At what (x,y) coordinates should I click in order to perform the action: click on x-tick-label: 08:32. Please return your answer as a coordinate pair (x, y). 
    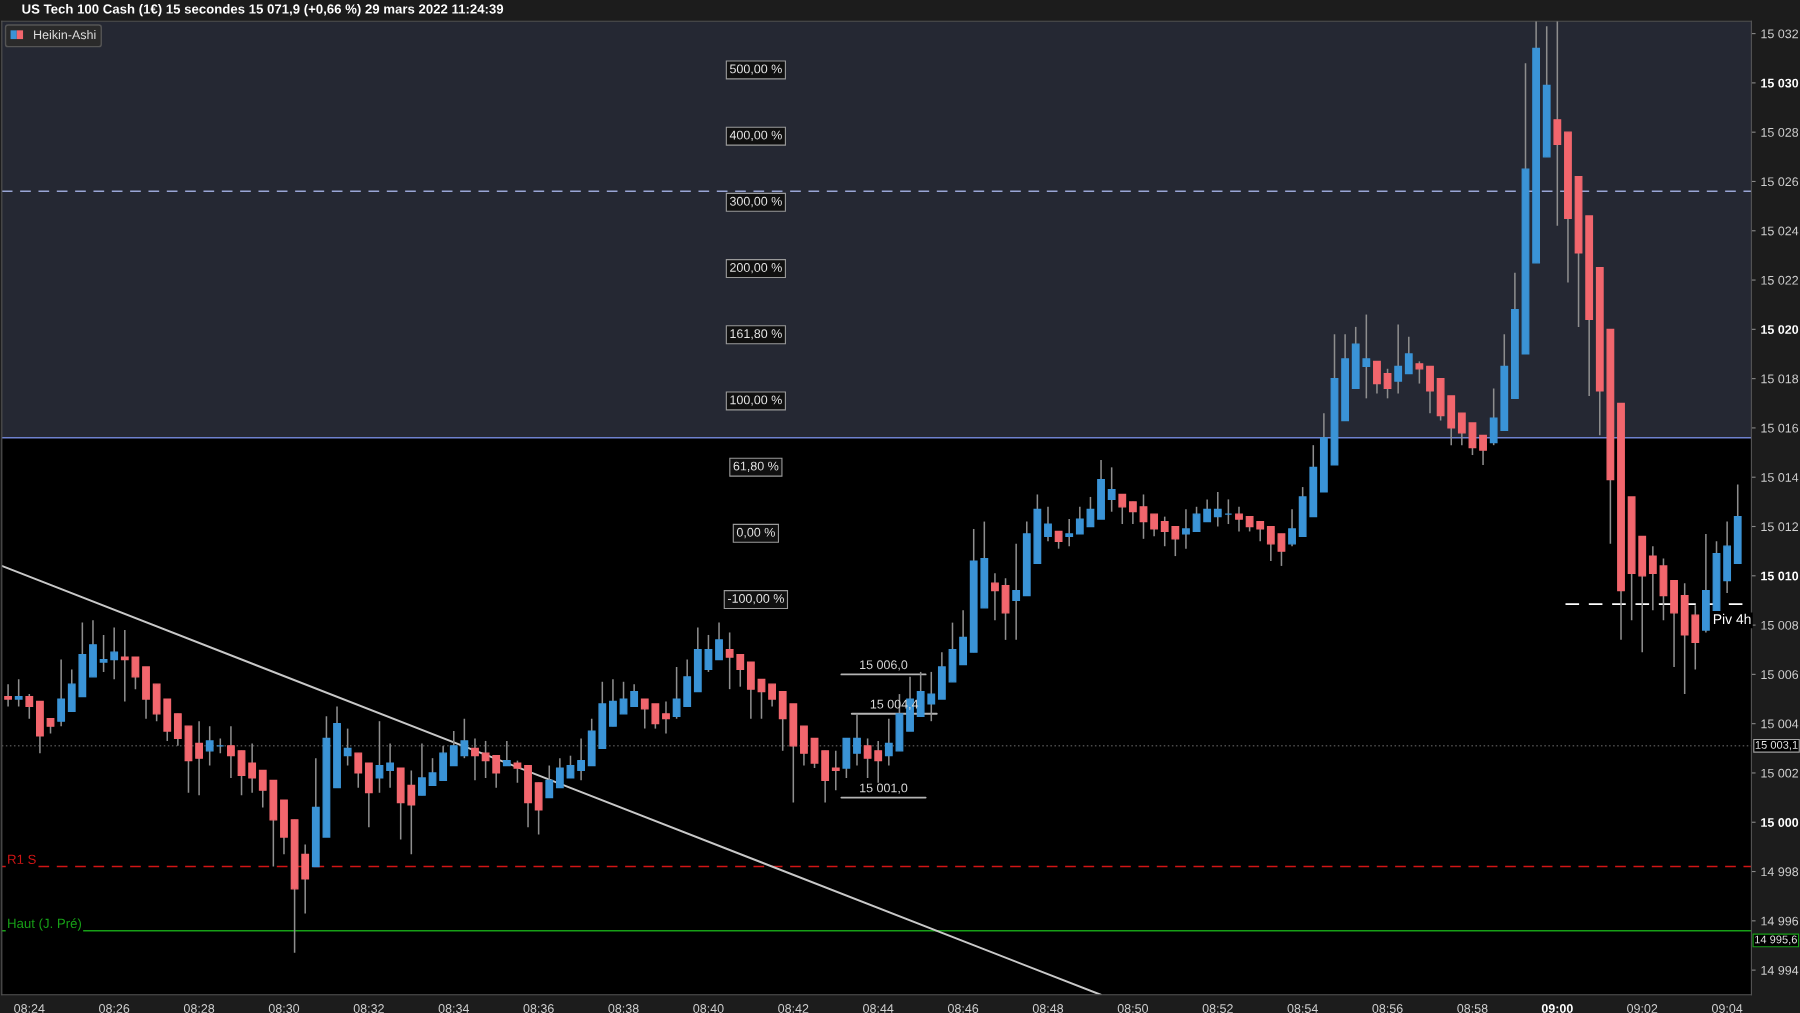
    Looking at the image, I should click on (368, 1008).